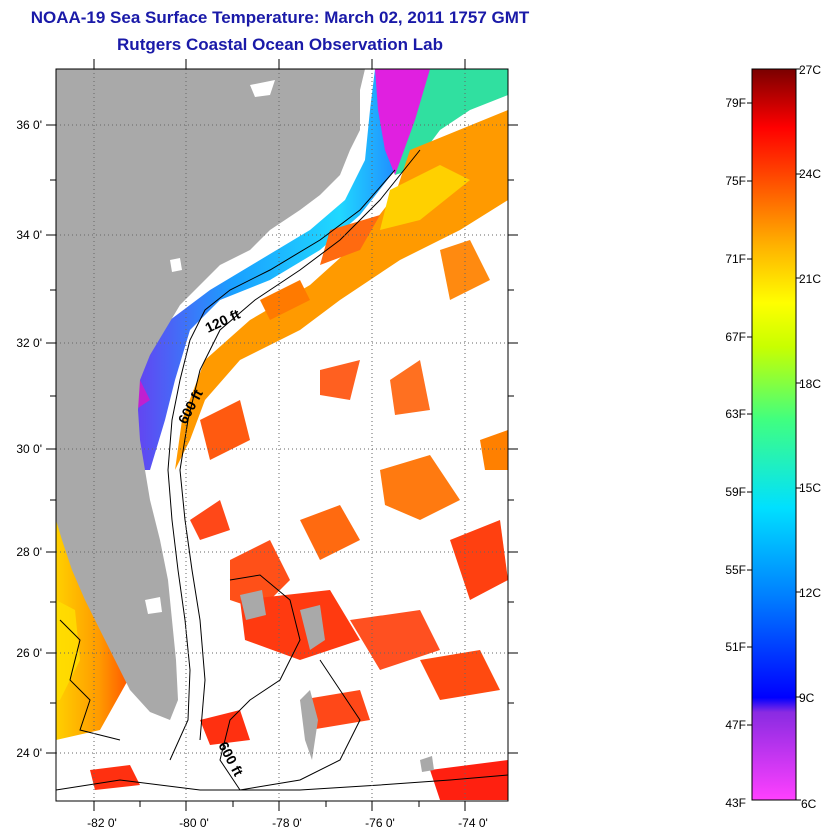 The image size is (825, 832). Describe the element at coordinates (810, 437) in the screenshot. I see `colorbar-celsius-labels: 27C 24C 21C 18C 15C 12C 9C 6C` at that location.